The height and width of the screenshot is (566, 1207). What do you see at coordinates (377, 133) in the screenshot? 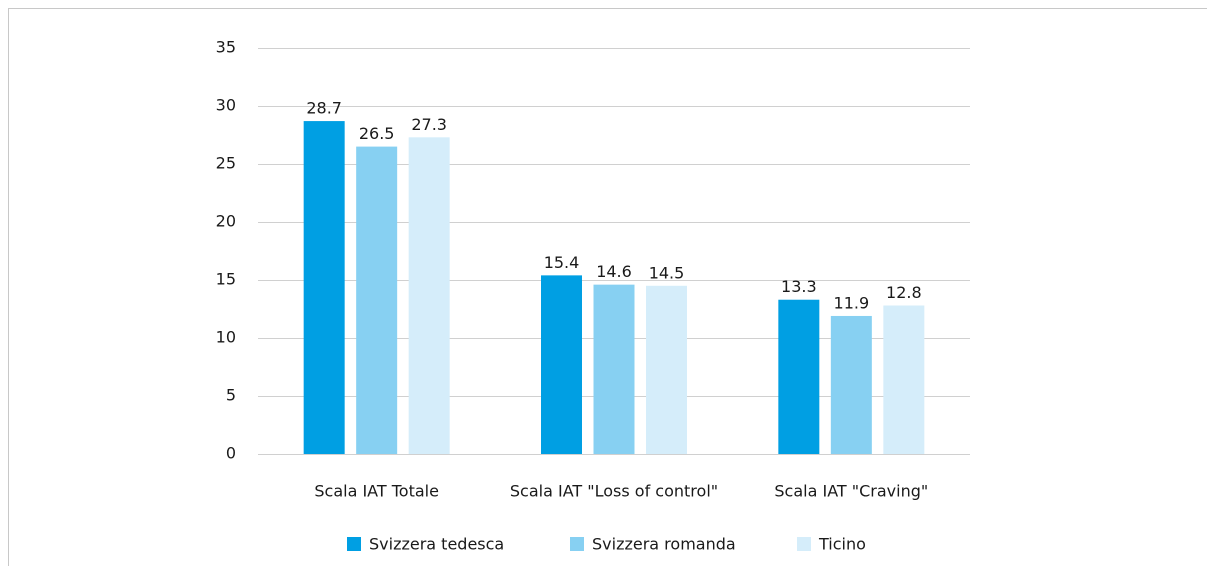
I see `data-label: 26.5` at bounding box center [377, 133].